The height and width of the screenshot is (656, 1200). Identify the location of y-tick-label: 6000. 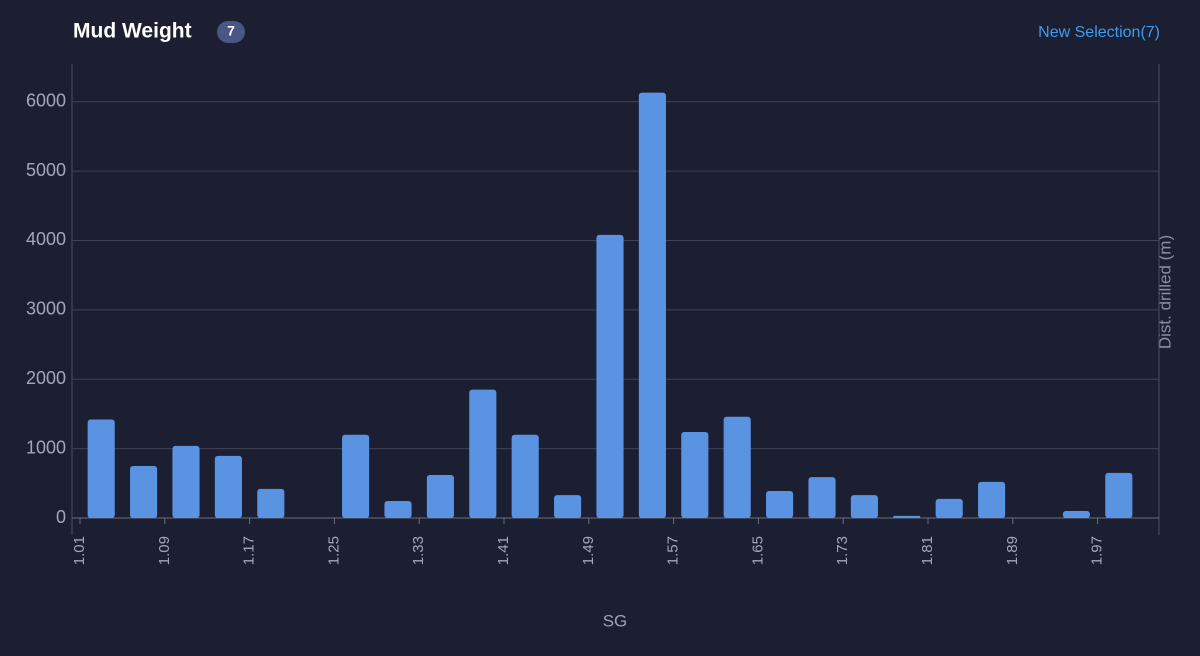
(46, 100).